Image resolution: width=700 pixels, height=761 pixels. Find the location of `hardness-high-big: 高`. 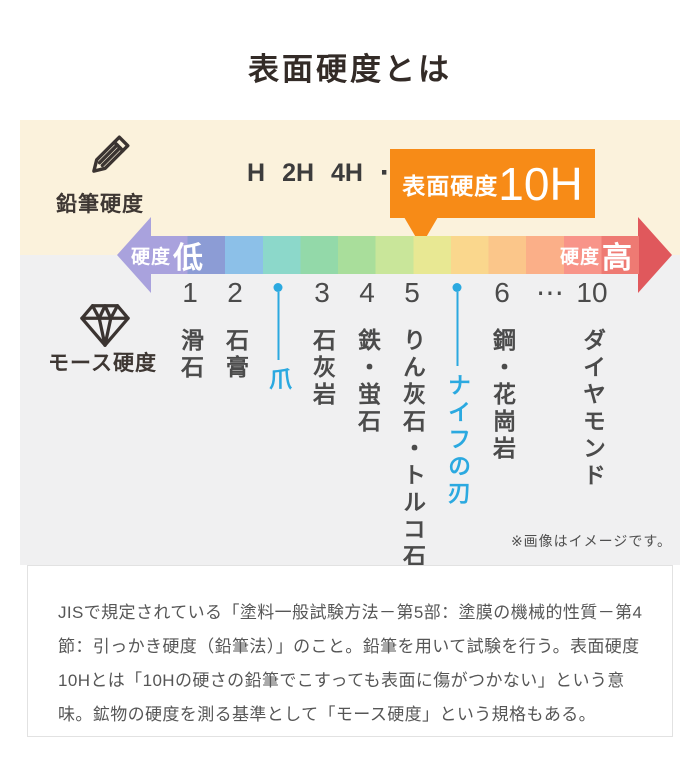

hardness-high-big: 高 is located at coordinates (617, 258).